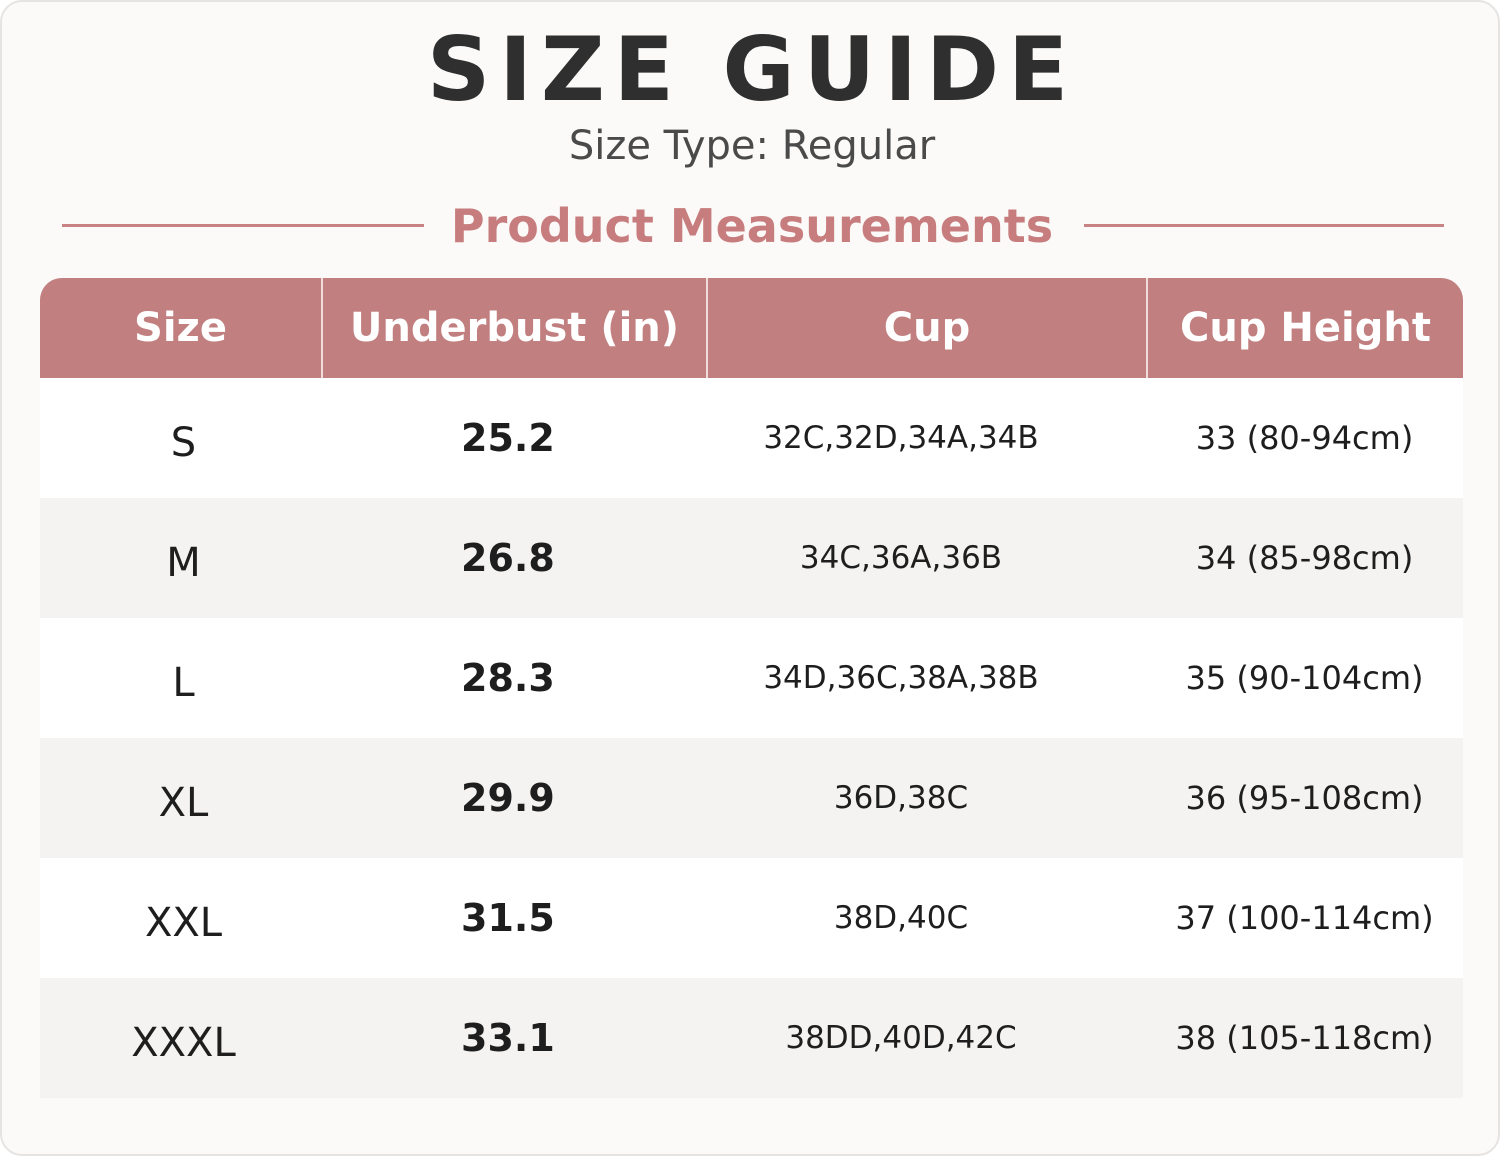 The image size is (1500, 1156). I want to click on column-header-cup: Cup, so click(926, 328).